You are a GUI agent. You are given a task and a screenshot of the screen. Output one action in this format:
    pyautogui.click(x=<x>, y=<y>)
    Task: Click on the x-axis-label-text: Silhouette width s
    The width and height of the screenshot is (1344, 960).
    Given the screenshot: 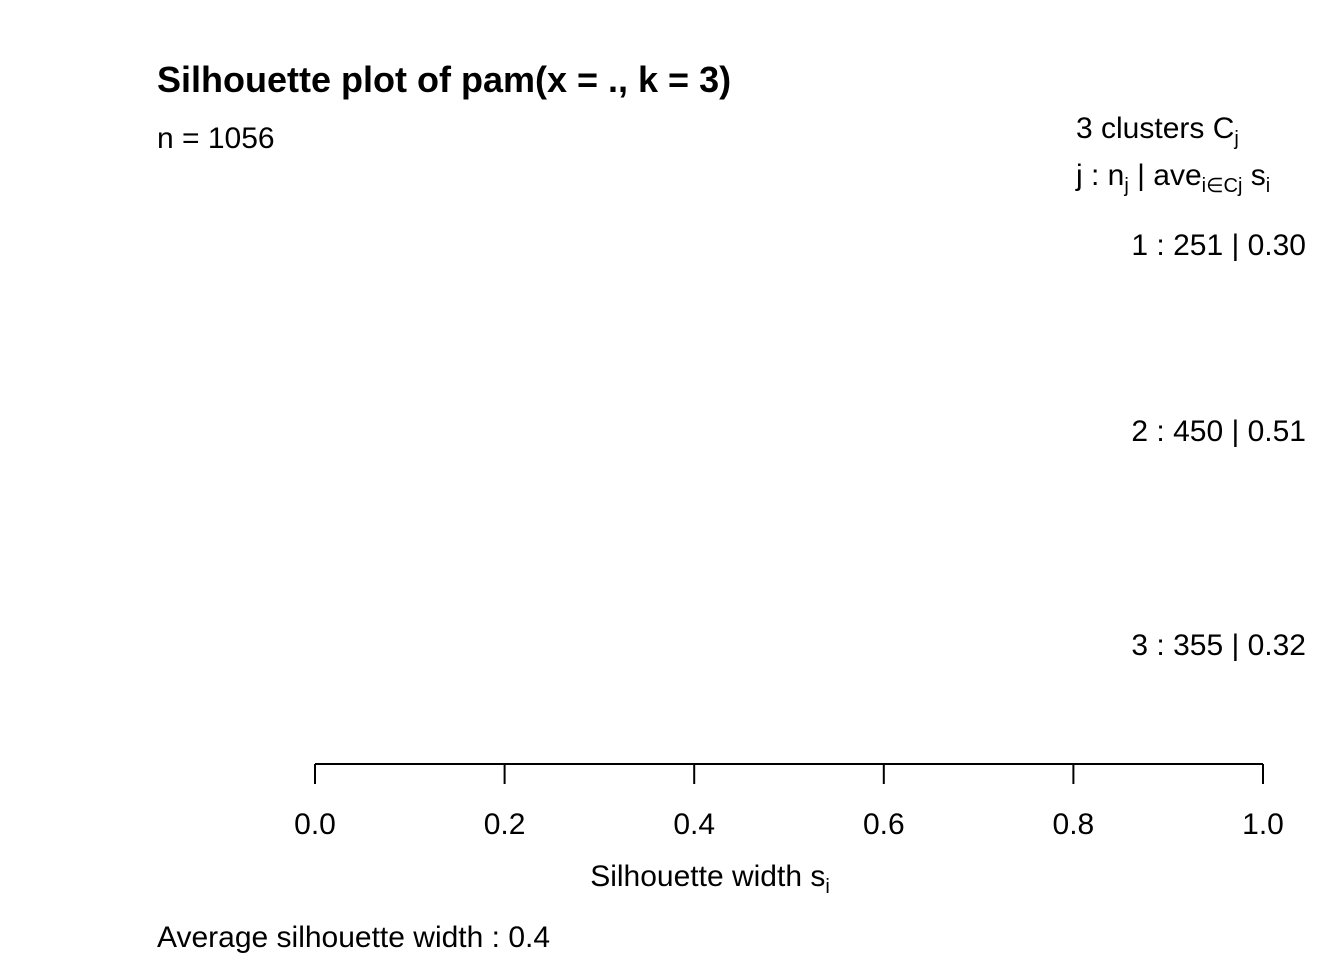 What is the action you would take?
    pyautogui.click(x=707, y=876)
    